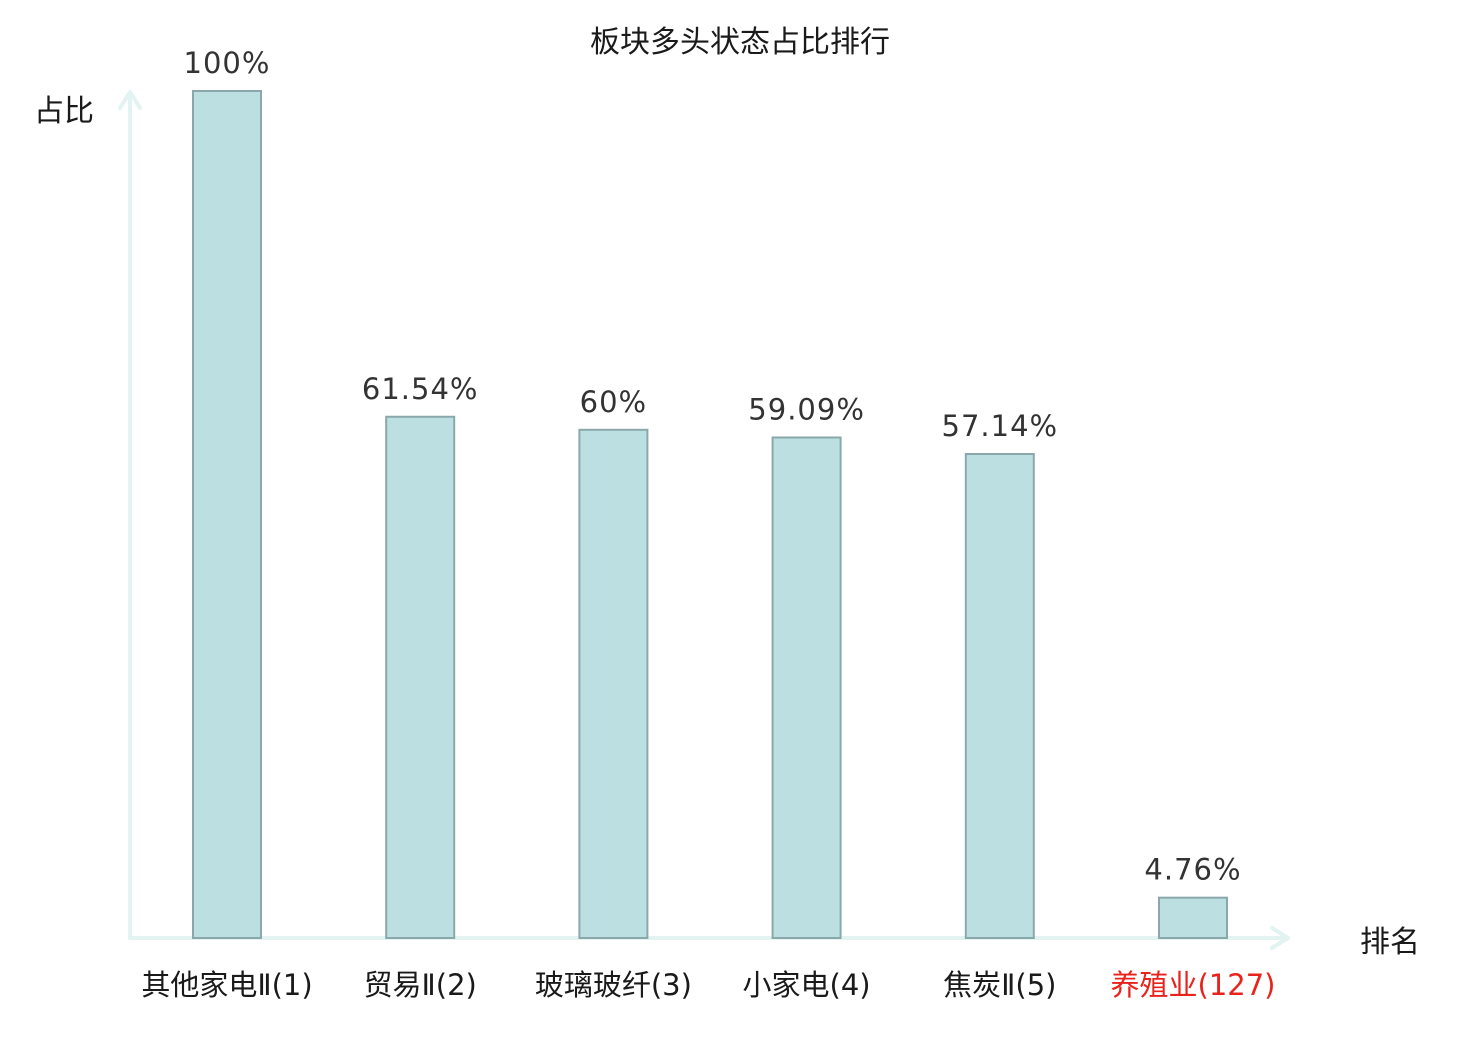 Image resolution: width=1480 pixels, height=1040 pixels. I want to click on value-label-3: 60%, so click(613, 402).